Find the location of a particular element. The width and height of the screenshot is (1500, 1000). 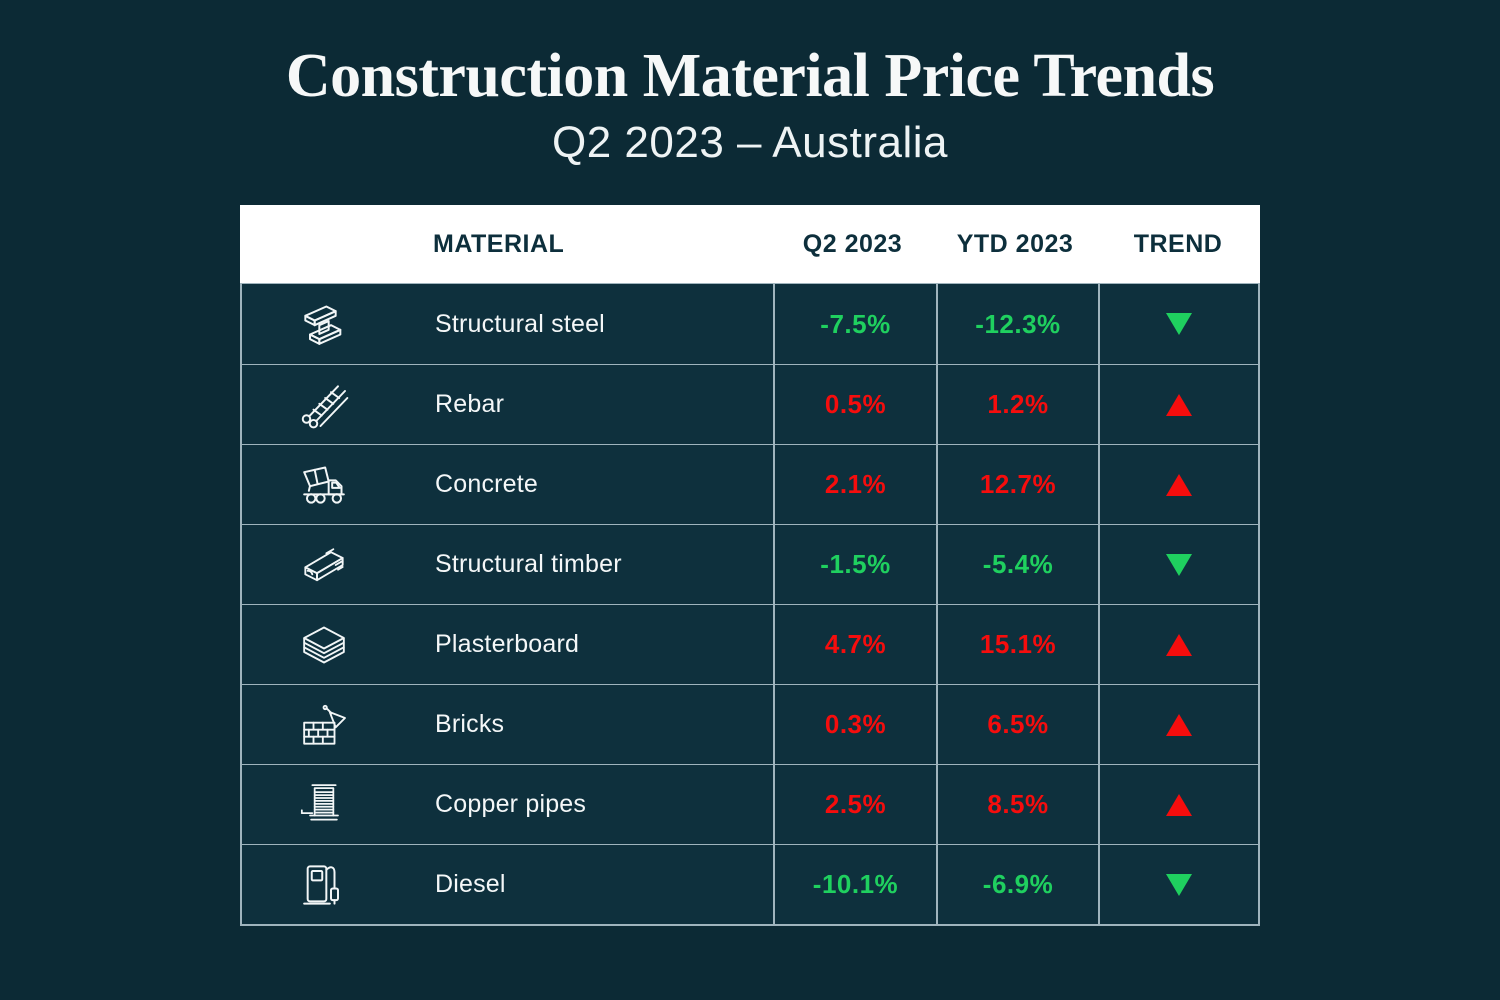

material-label: Bricks is located at coordinates (470, 724).